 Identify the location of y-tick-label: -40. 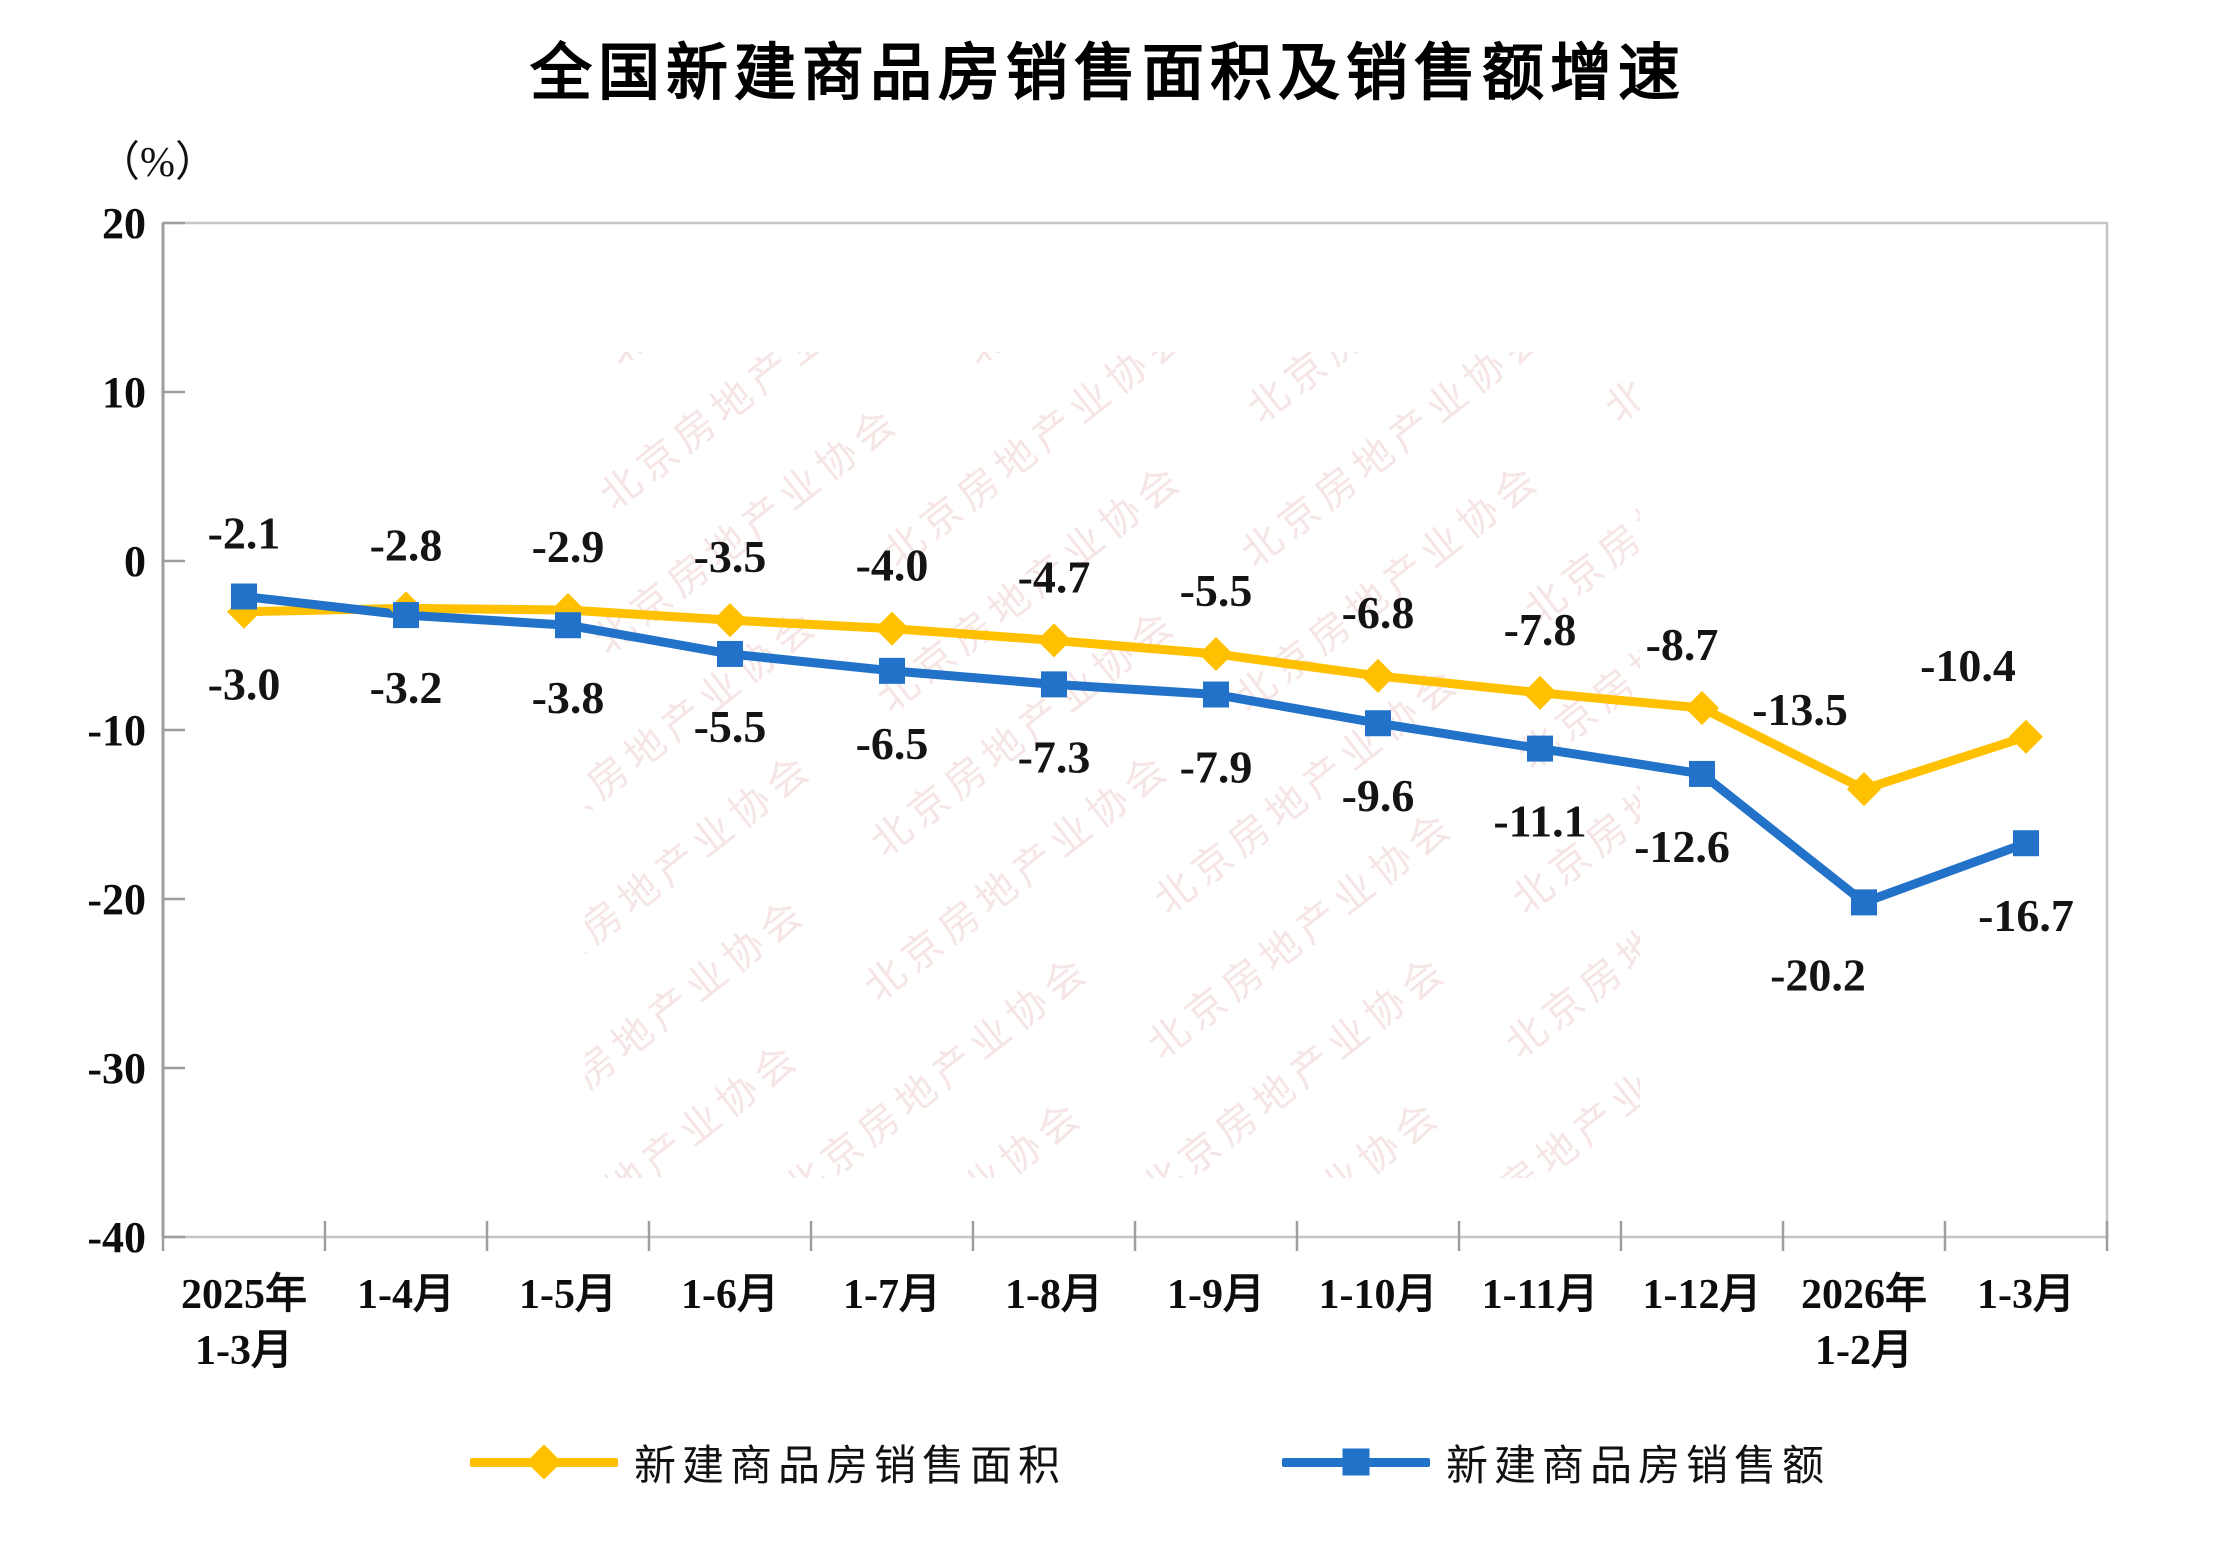
(116, 1237).